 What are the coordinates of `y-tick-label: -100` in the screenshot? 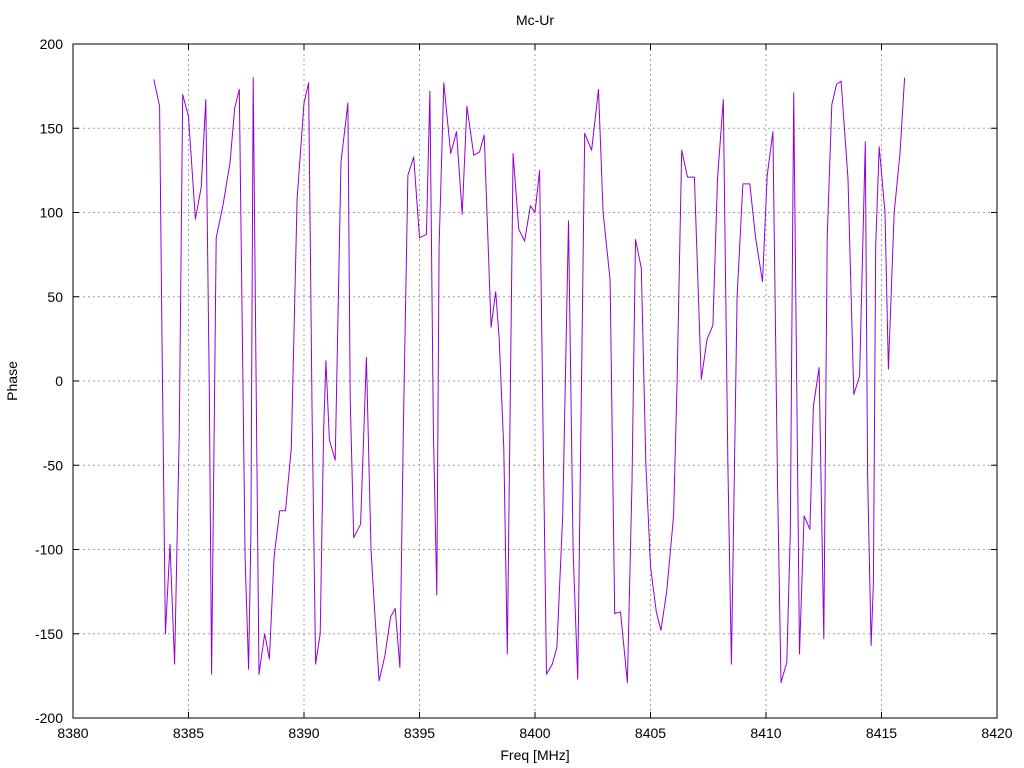 It's located at (49, 550).